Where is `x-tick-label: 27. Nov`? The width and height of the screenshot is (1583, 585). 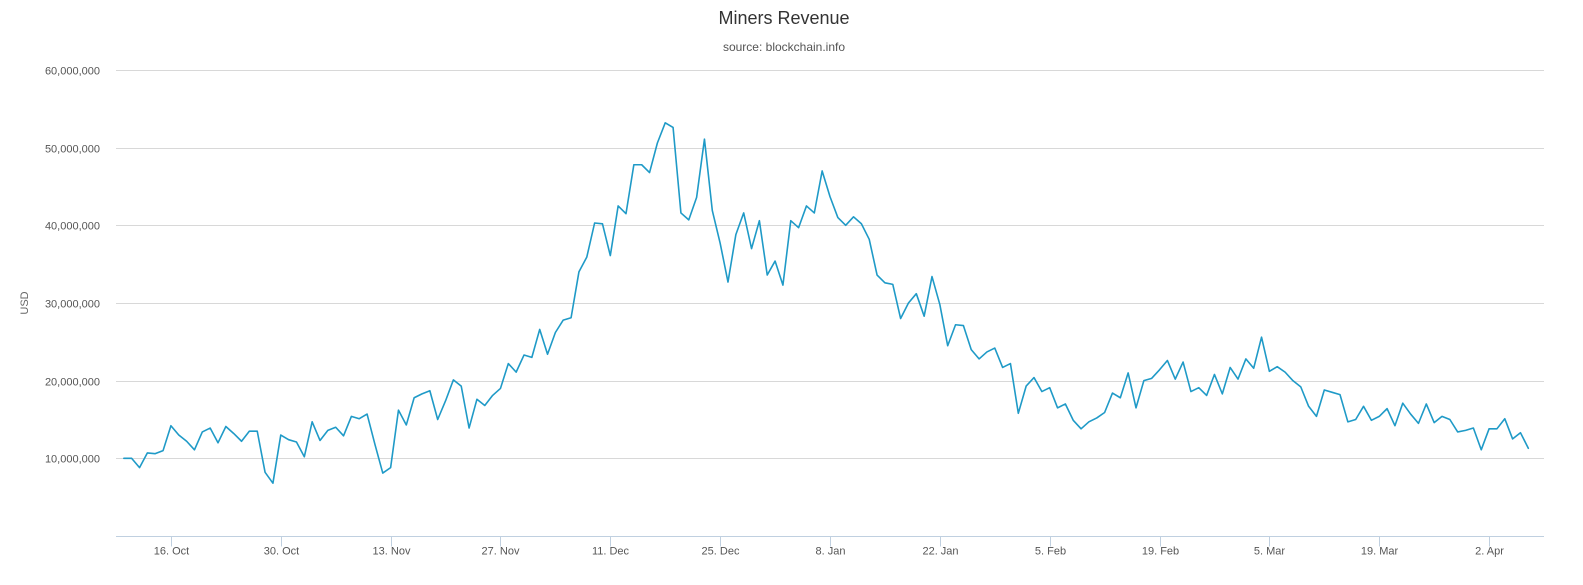 x-tick-label: 27. Nov is located at coordinates (501, 552).